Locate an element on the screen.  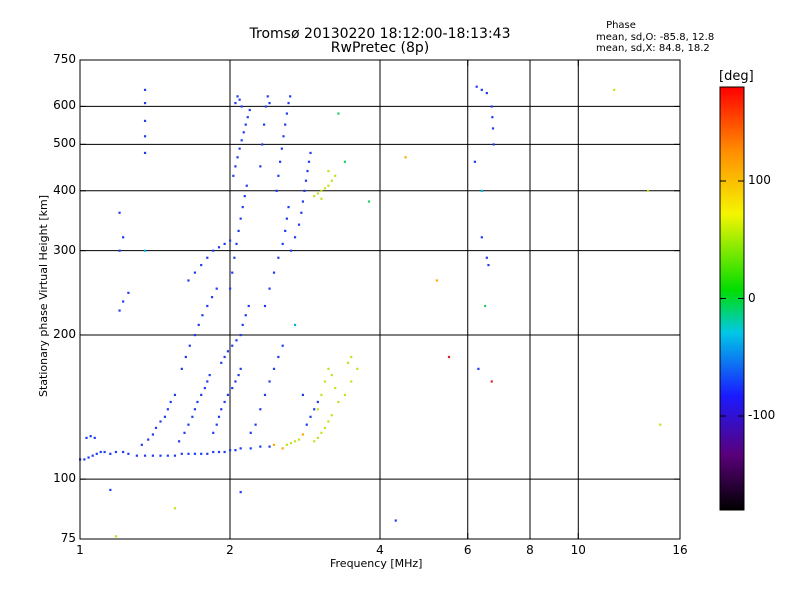
phase-heading: Phase is located at coordinates (621, 25).